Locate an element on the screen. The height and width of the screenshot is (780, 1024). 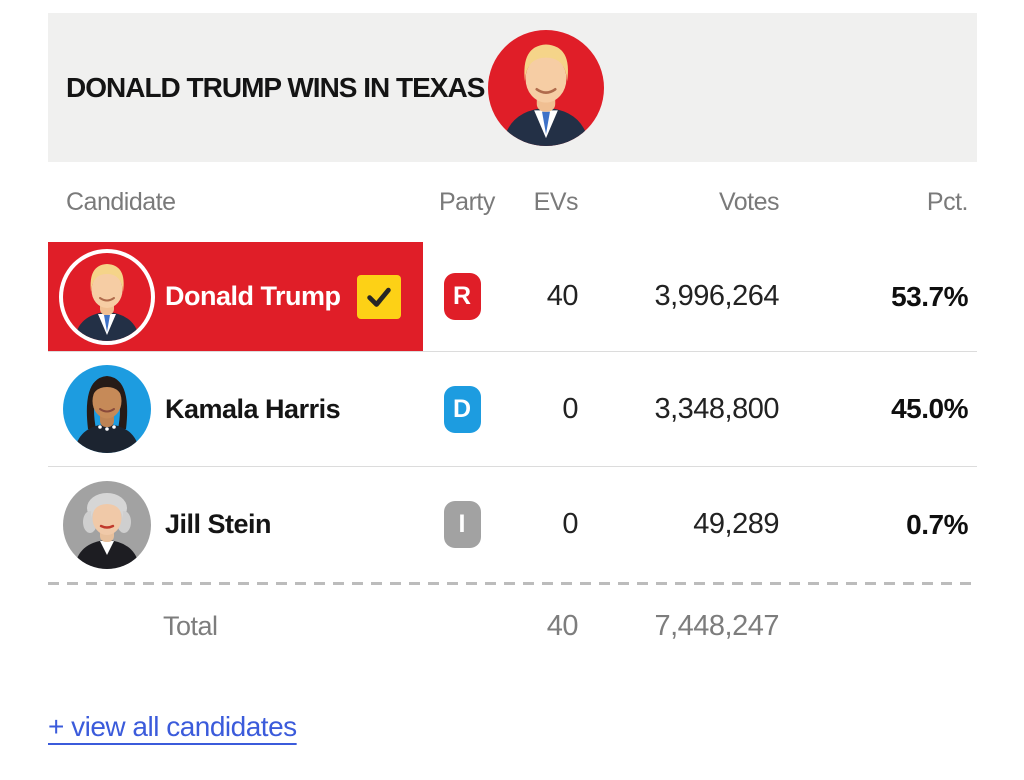
candidate-name: Jill Stein is located at coordinates (218, 524).